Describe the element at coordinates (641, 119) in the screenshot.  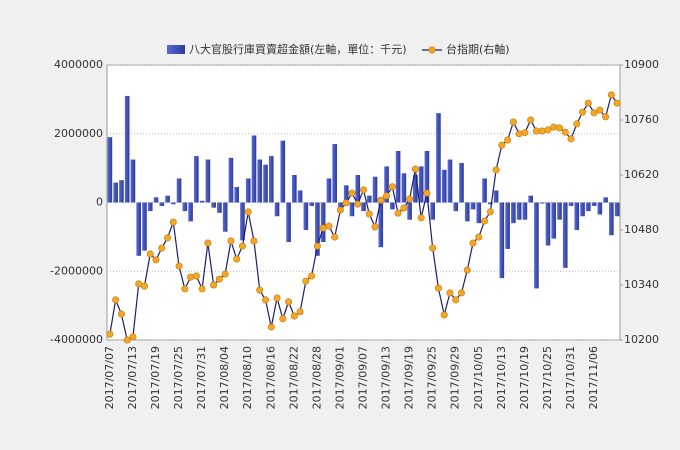
I see `y2-tick-label: 10760` at that location.